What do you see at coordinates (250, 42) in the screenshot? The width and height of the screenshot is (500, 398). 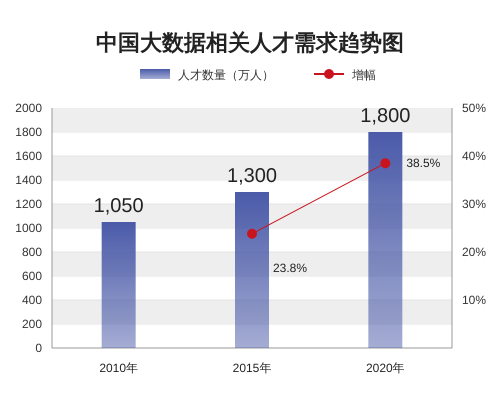 I see `chart-title: 中国大数据相关人才需求趋势图` at bounding box center [250, 42].